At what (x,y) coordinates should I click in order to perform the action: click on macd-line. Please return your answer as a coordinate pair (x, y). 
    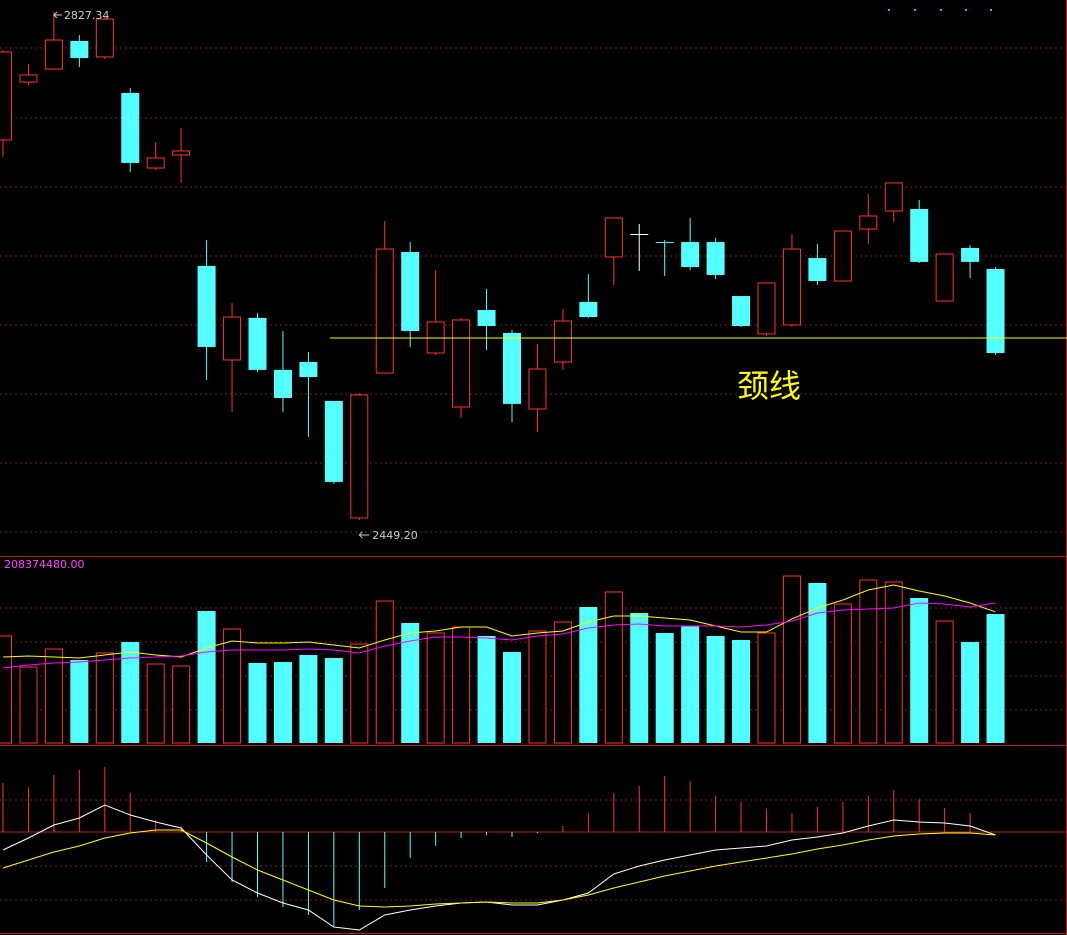
    Looking at the image, I should click on (499, 868).